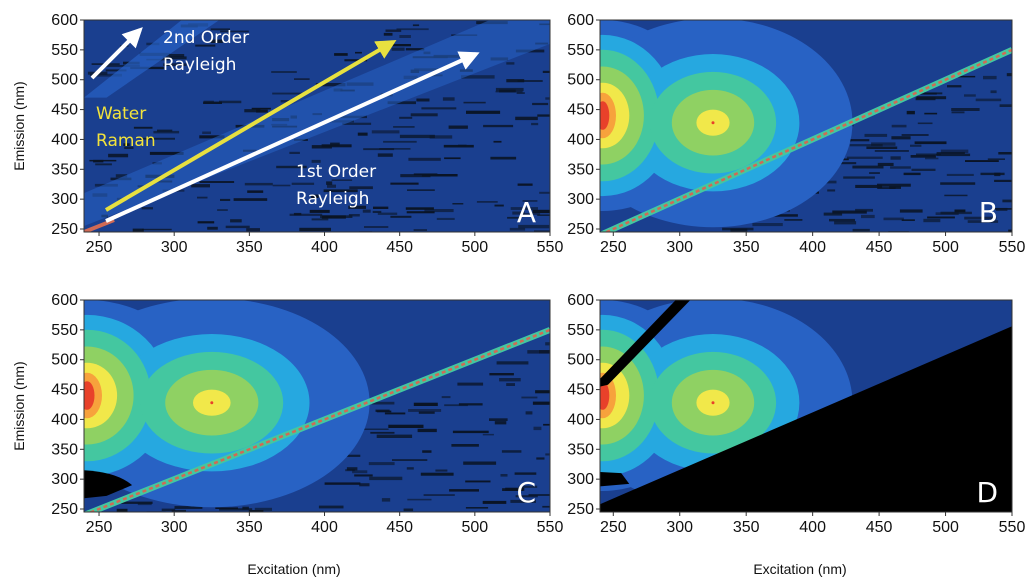  Describe the element at coordinates (580, 509) in the screenshot. I see `y-tick-label: 250` at that location.